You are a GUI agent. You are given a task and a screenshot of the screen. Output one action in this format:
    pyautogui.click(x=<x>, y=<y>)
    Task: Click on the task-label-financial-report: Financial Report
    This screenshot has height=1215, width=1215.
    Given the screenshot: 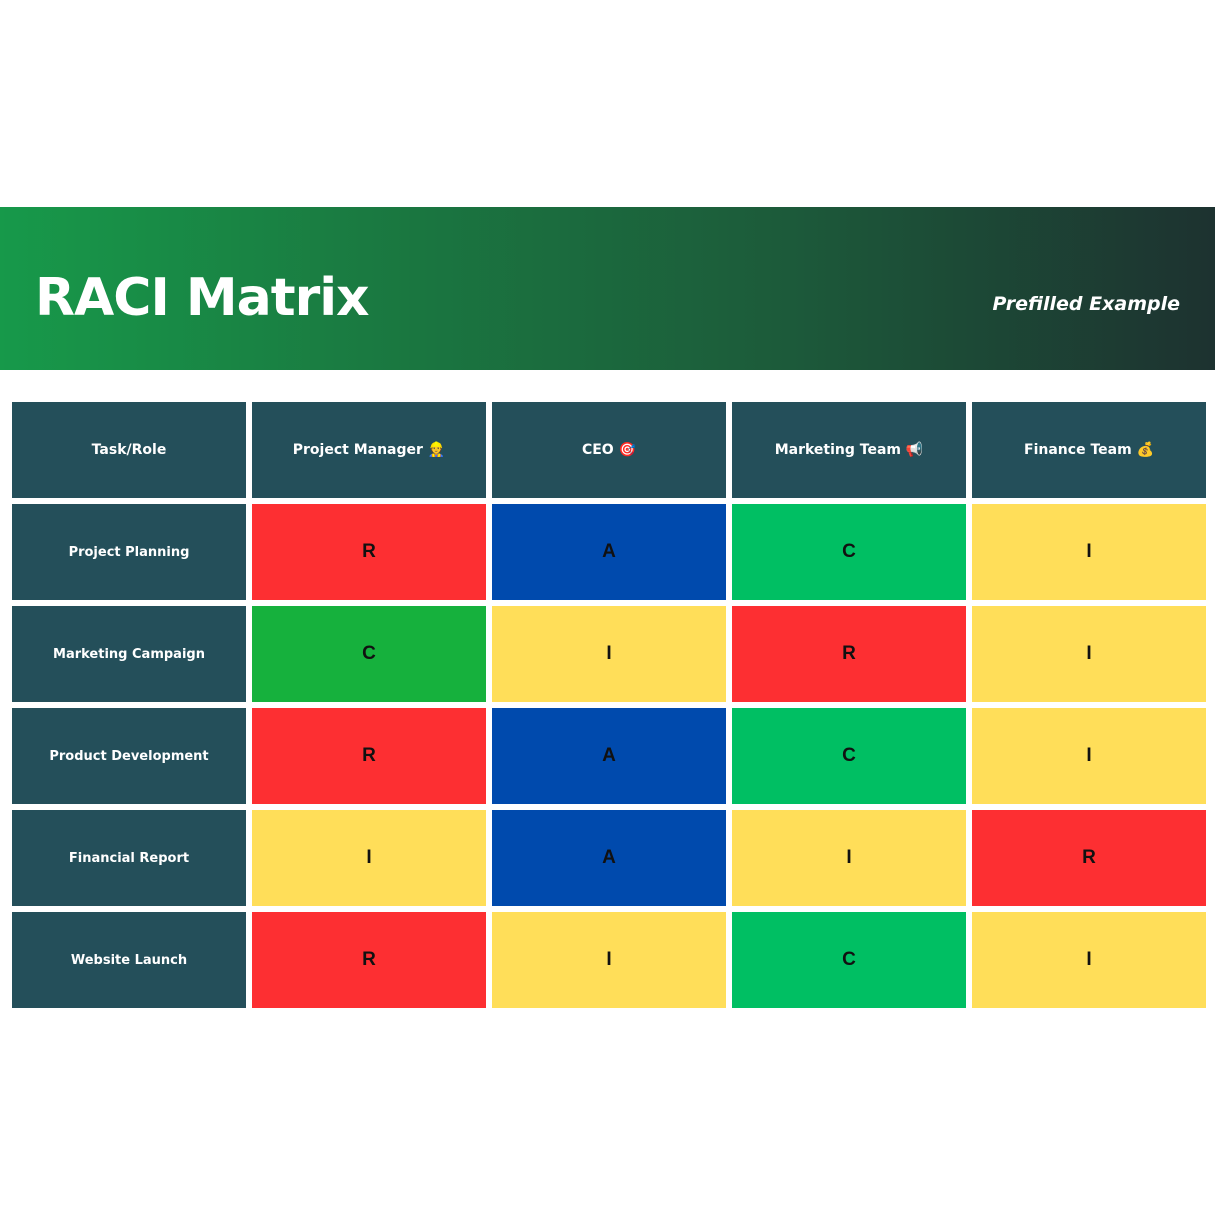 What is the action you would take?
    pyautogui.click(x=129, y=858)
    